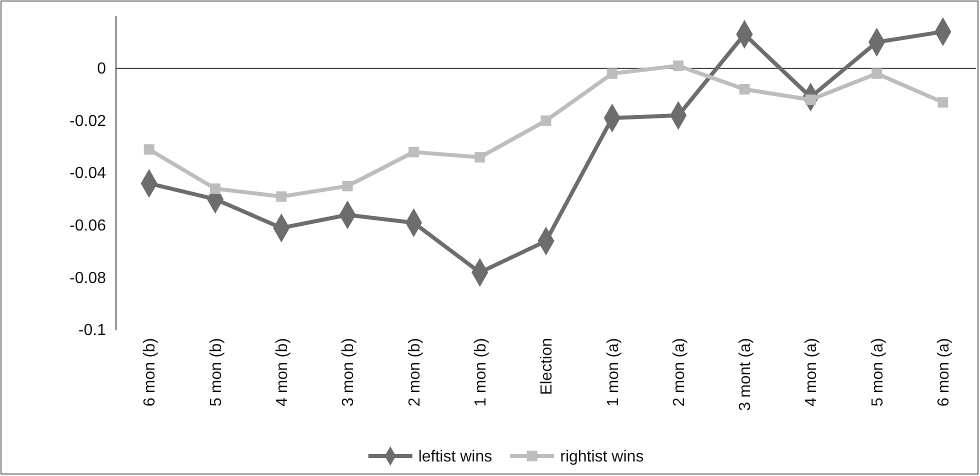 The width and height of the screenshot is (980, 476). What do you see at coordinates (415, 372) in the screenshot?
I see `x-tick-label: 2 mon (b)` at bounding box center [415, 372].